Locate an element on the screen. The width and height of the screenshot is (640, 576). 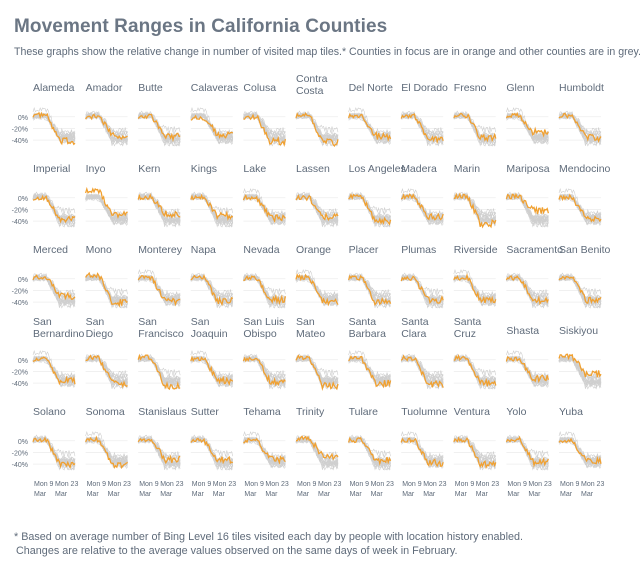
county-panel: Fresno is located at coordinates (475, 114).